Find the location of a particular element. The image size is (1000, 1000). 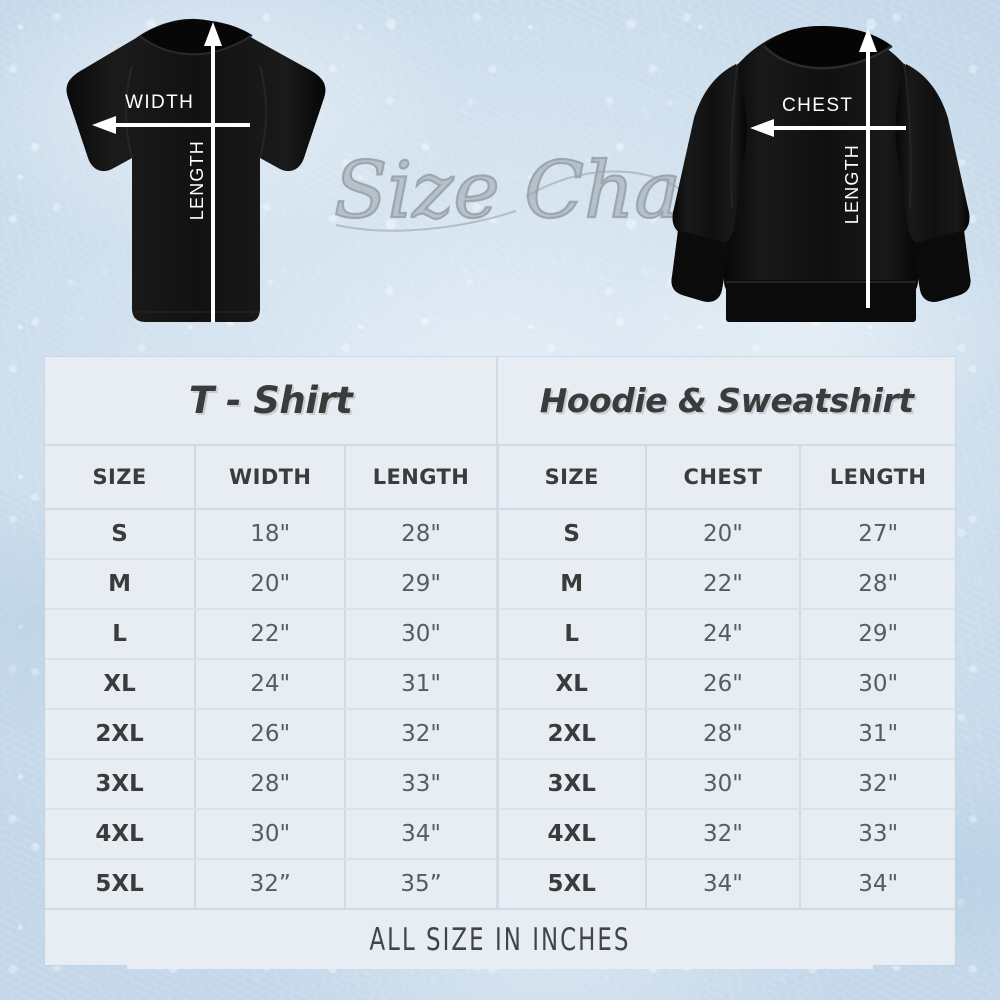

cell-hoodie-size: M is located at coordinates (572, 584).